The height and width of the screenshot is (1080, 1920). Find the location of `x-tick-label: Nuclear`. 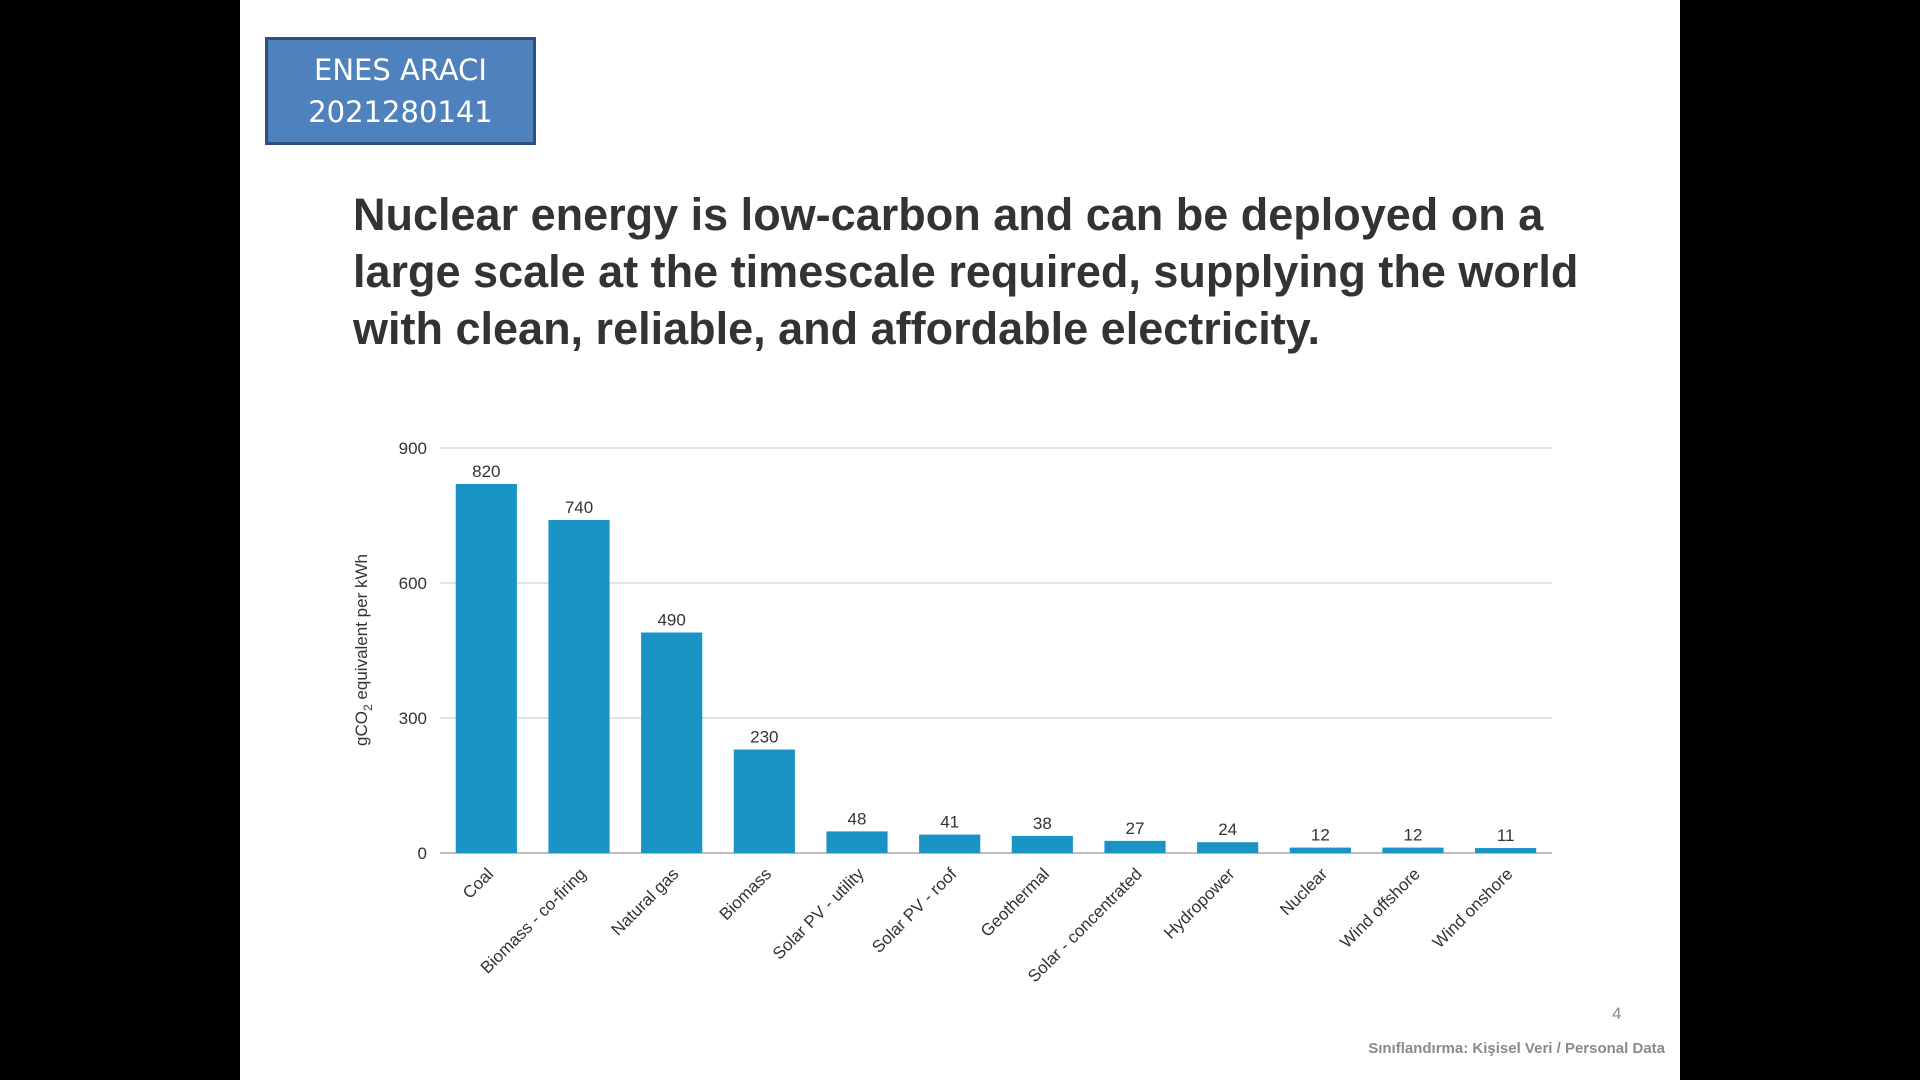

x-tick-label: Nuclear is located at coordinates (1303, 891).